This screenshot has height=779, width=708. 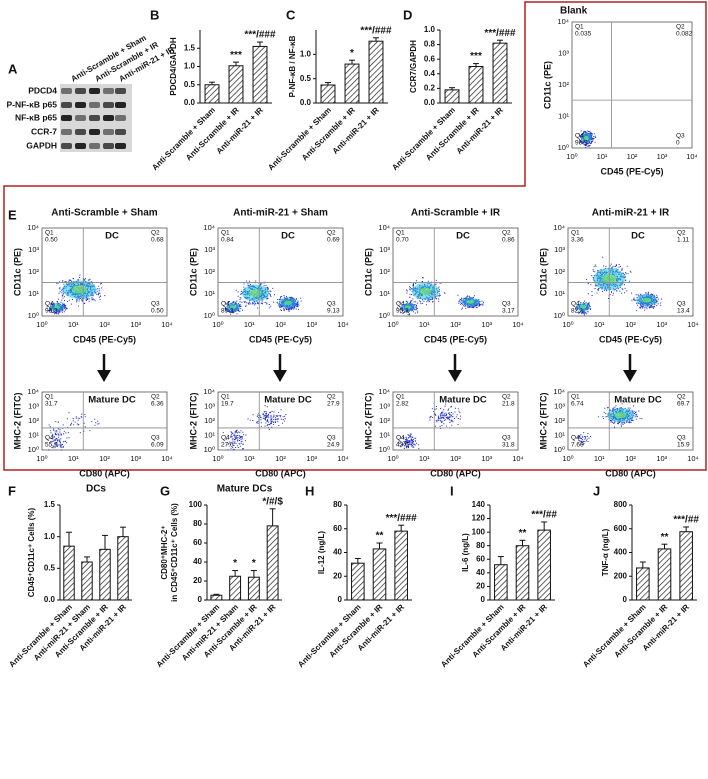 What do you see at coordinates (456, 213) in the screenshot?
I see `plot-title: Anti-Scramble + IR` at bounding box center [456, 213].